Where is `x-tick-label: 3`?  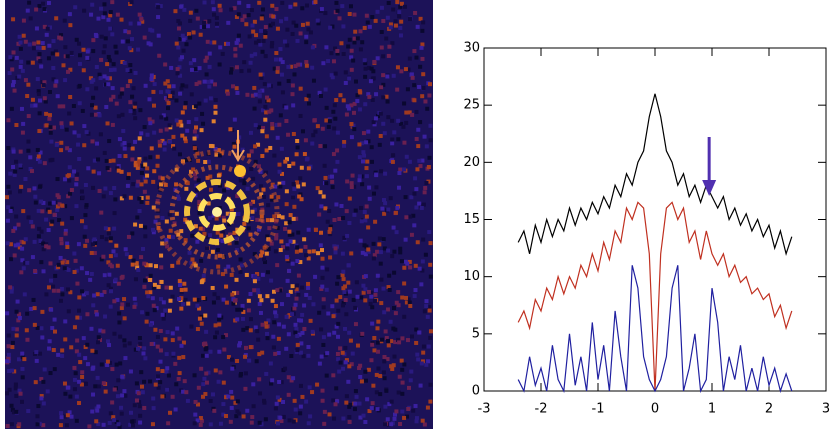
x-tick-label: 3 is located at coordinates (826, 409).